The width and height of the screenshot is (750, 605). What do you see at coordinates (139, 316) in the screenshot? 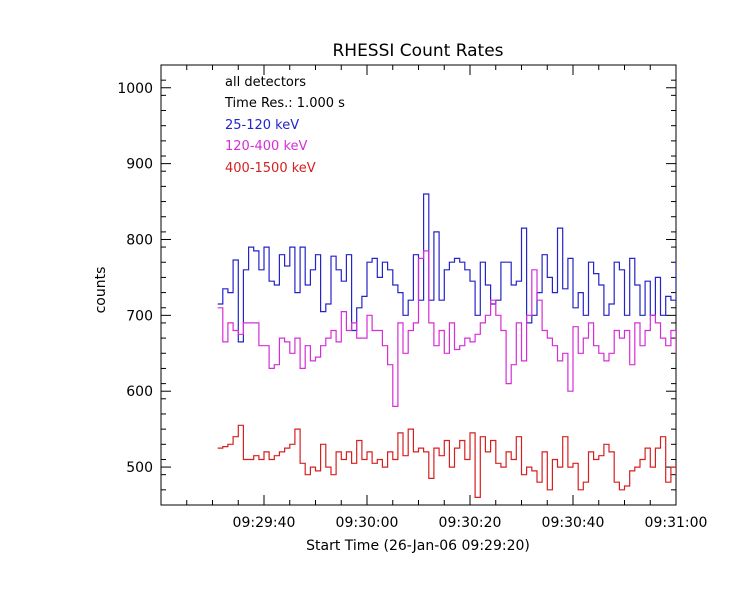
I see `y-tick-label: 700` at bounding box center [139, 316].